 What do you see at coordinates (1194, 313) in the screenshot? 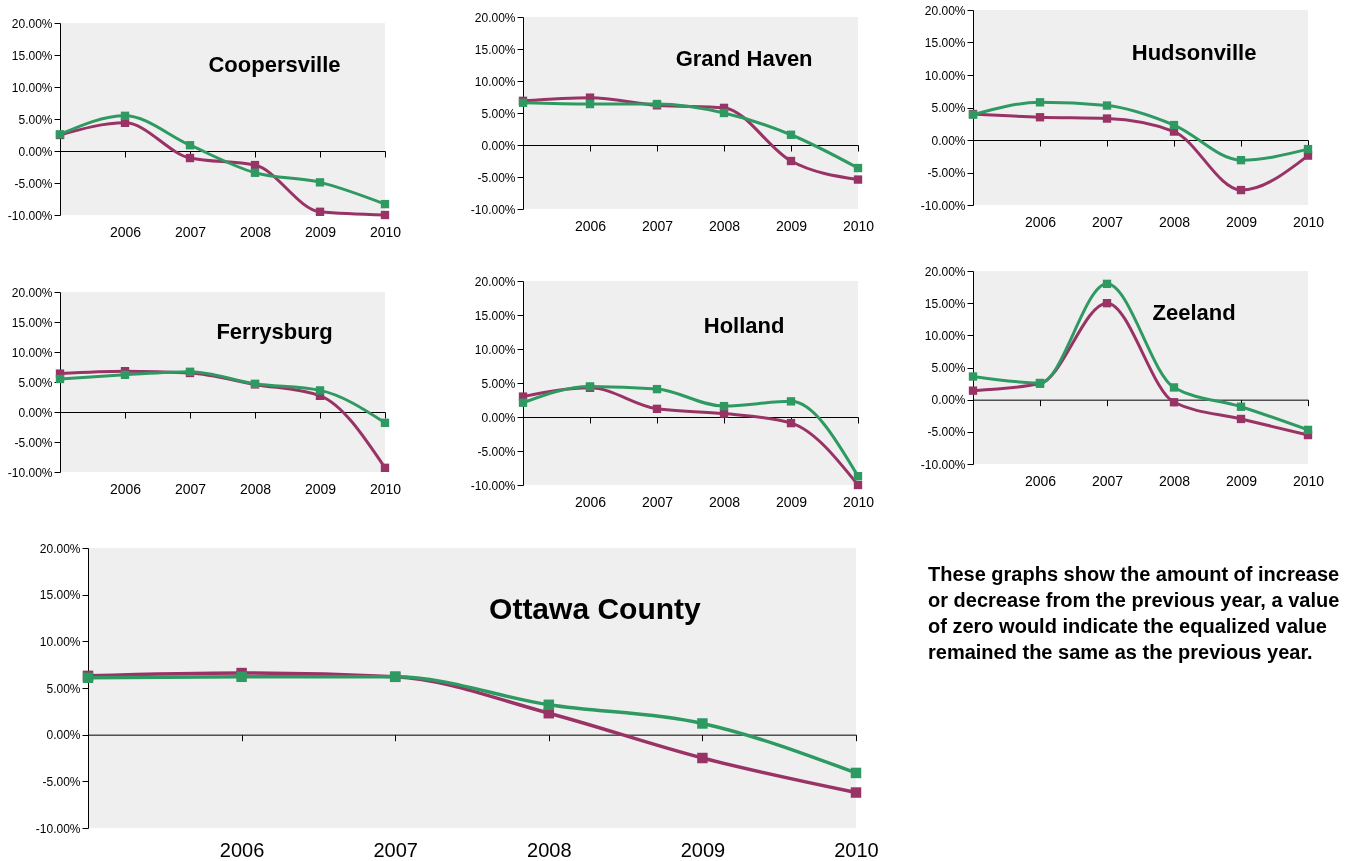
I see `text: Zeeland` at bounding box center [1194, 313].